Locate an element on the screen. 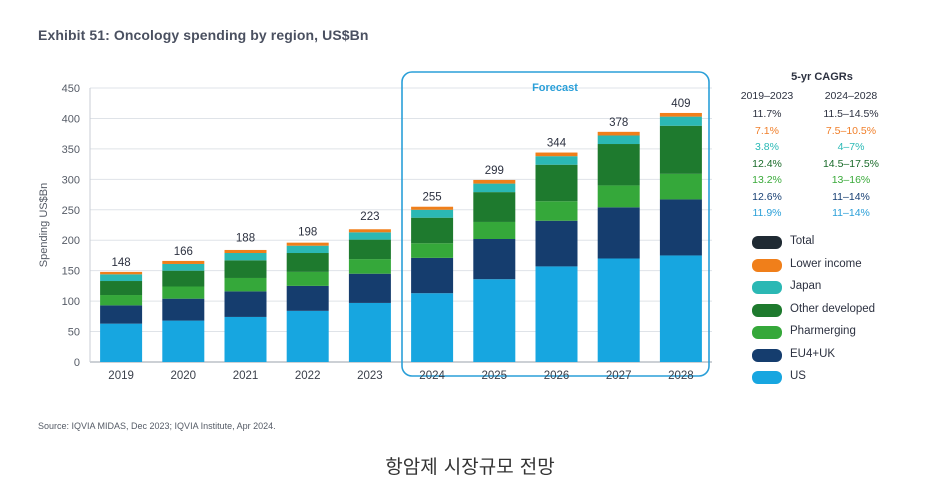 The height and width of the screenshot is (493, 940). cagr-value-2019-2023: 7.1% is located at coordinates (767, 130).